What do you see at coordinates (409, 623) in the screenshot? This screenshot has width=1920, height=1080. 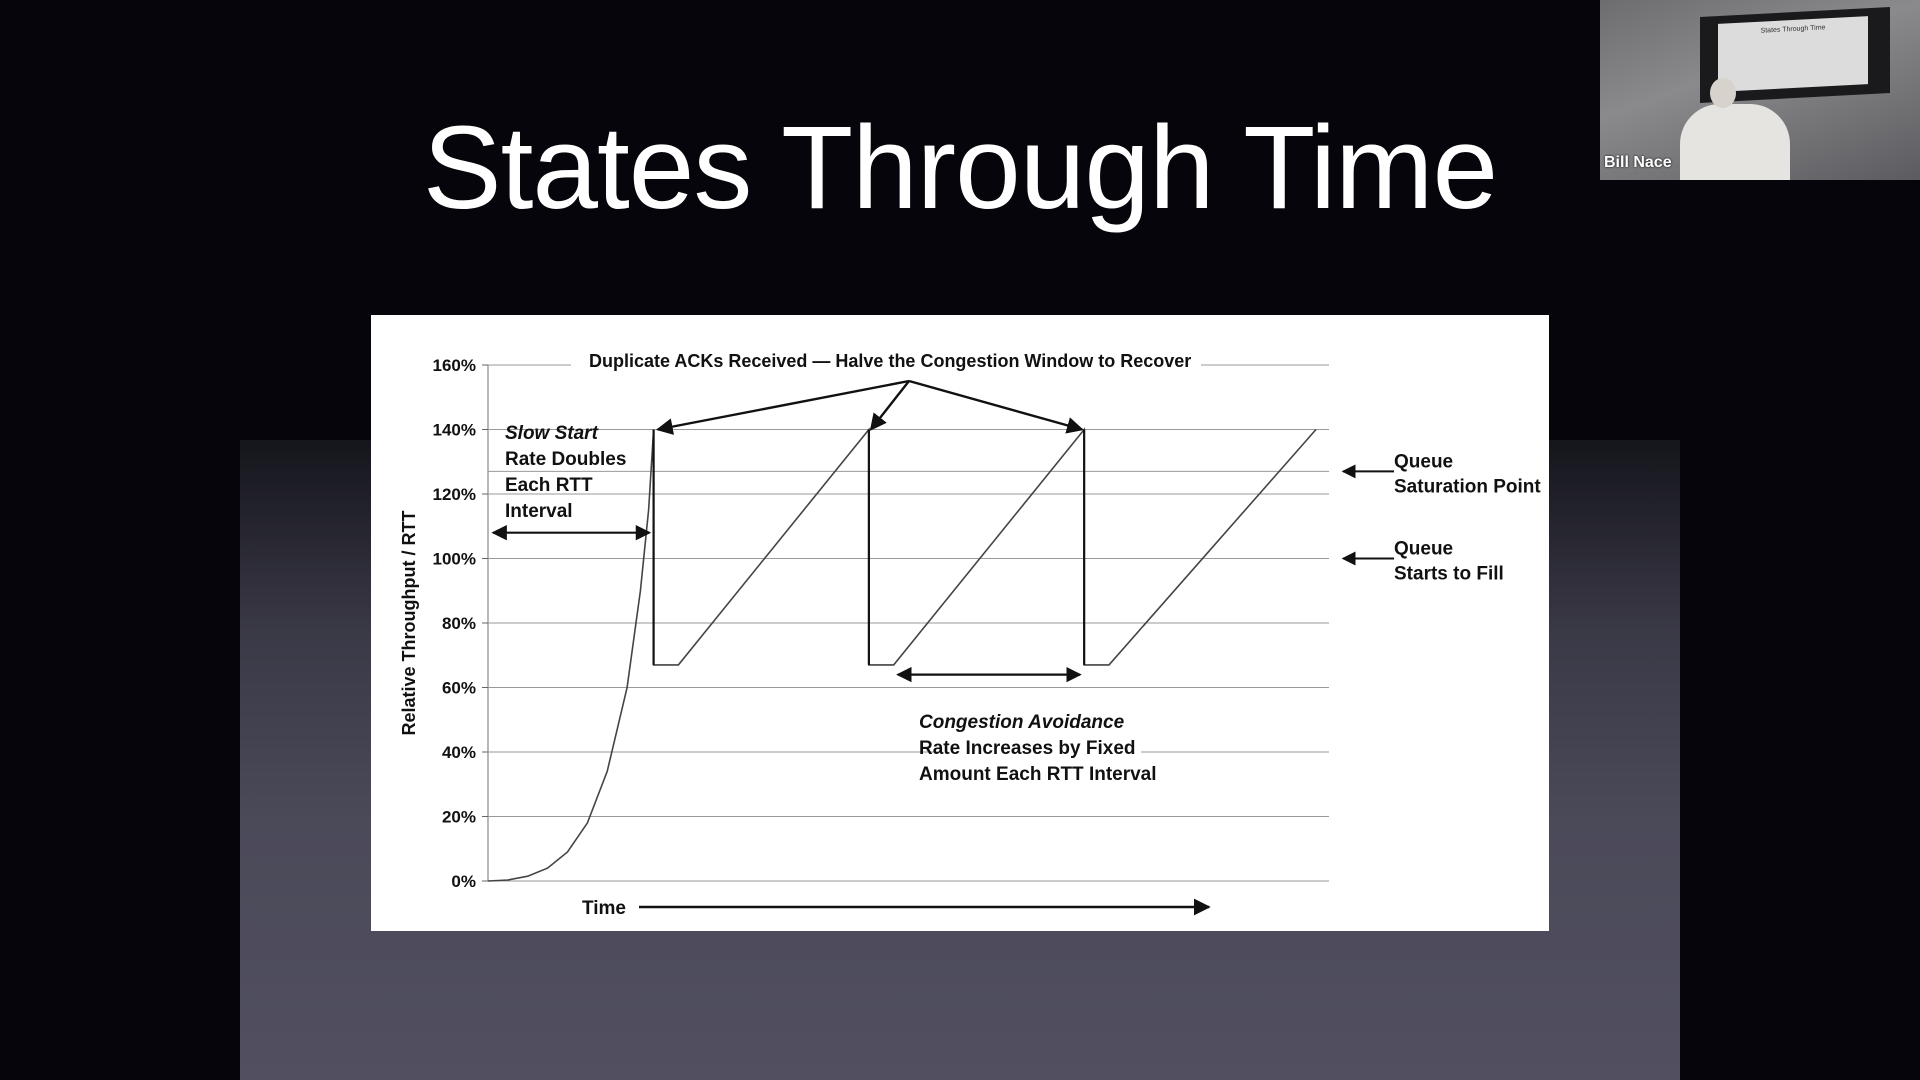 I see `y-axis-label: Relative Throughput / RTT` at bounding box center [409, 623].